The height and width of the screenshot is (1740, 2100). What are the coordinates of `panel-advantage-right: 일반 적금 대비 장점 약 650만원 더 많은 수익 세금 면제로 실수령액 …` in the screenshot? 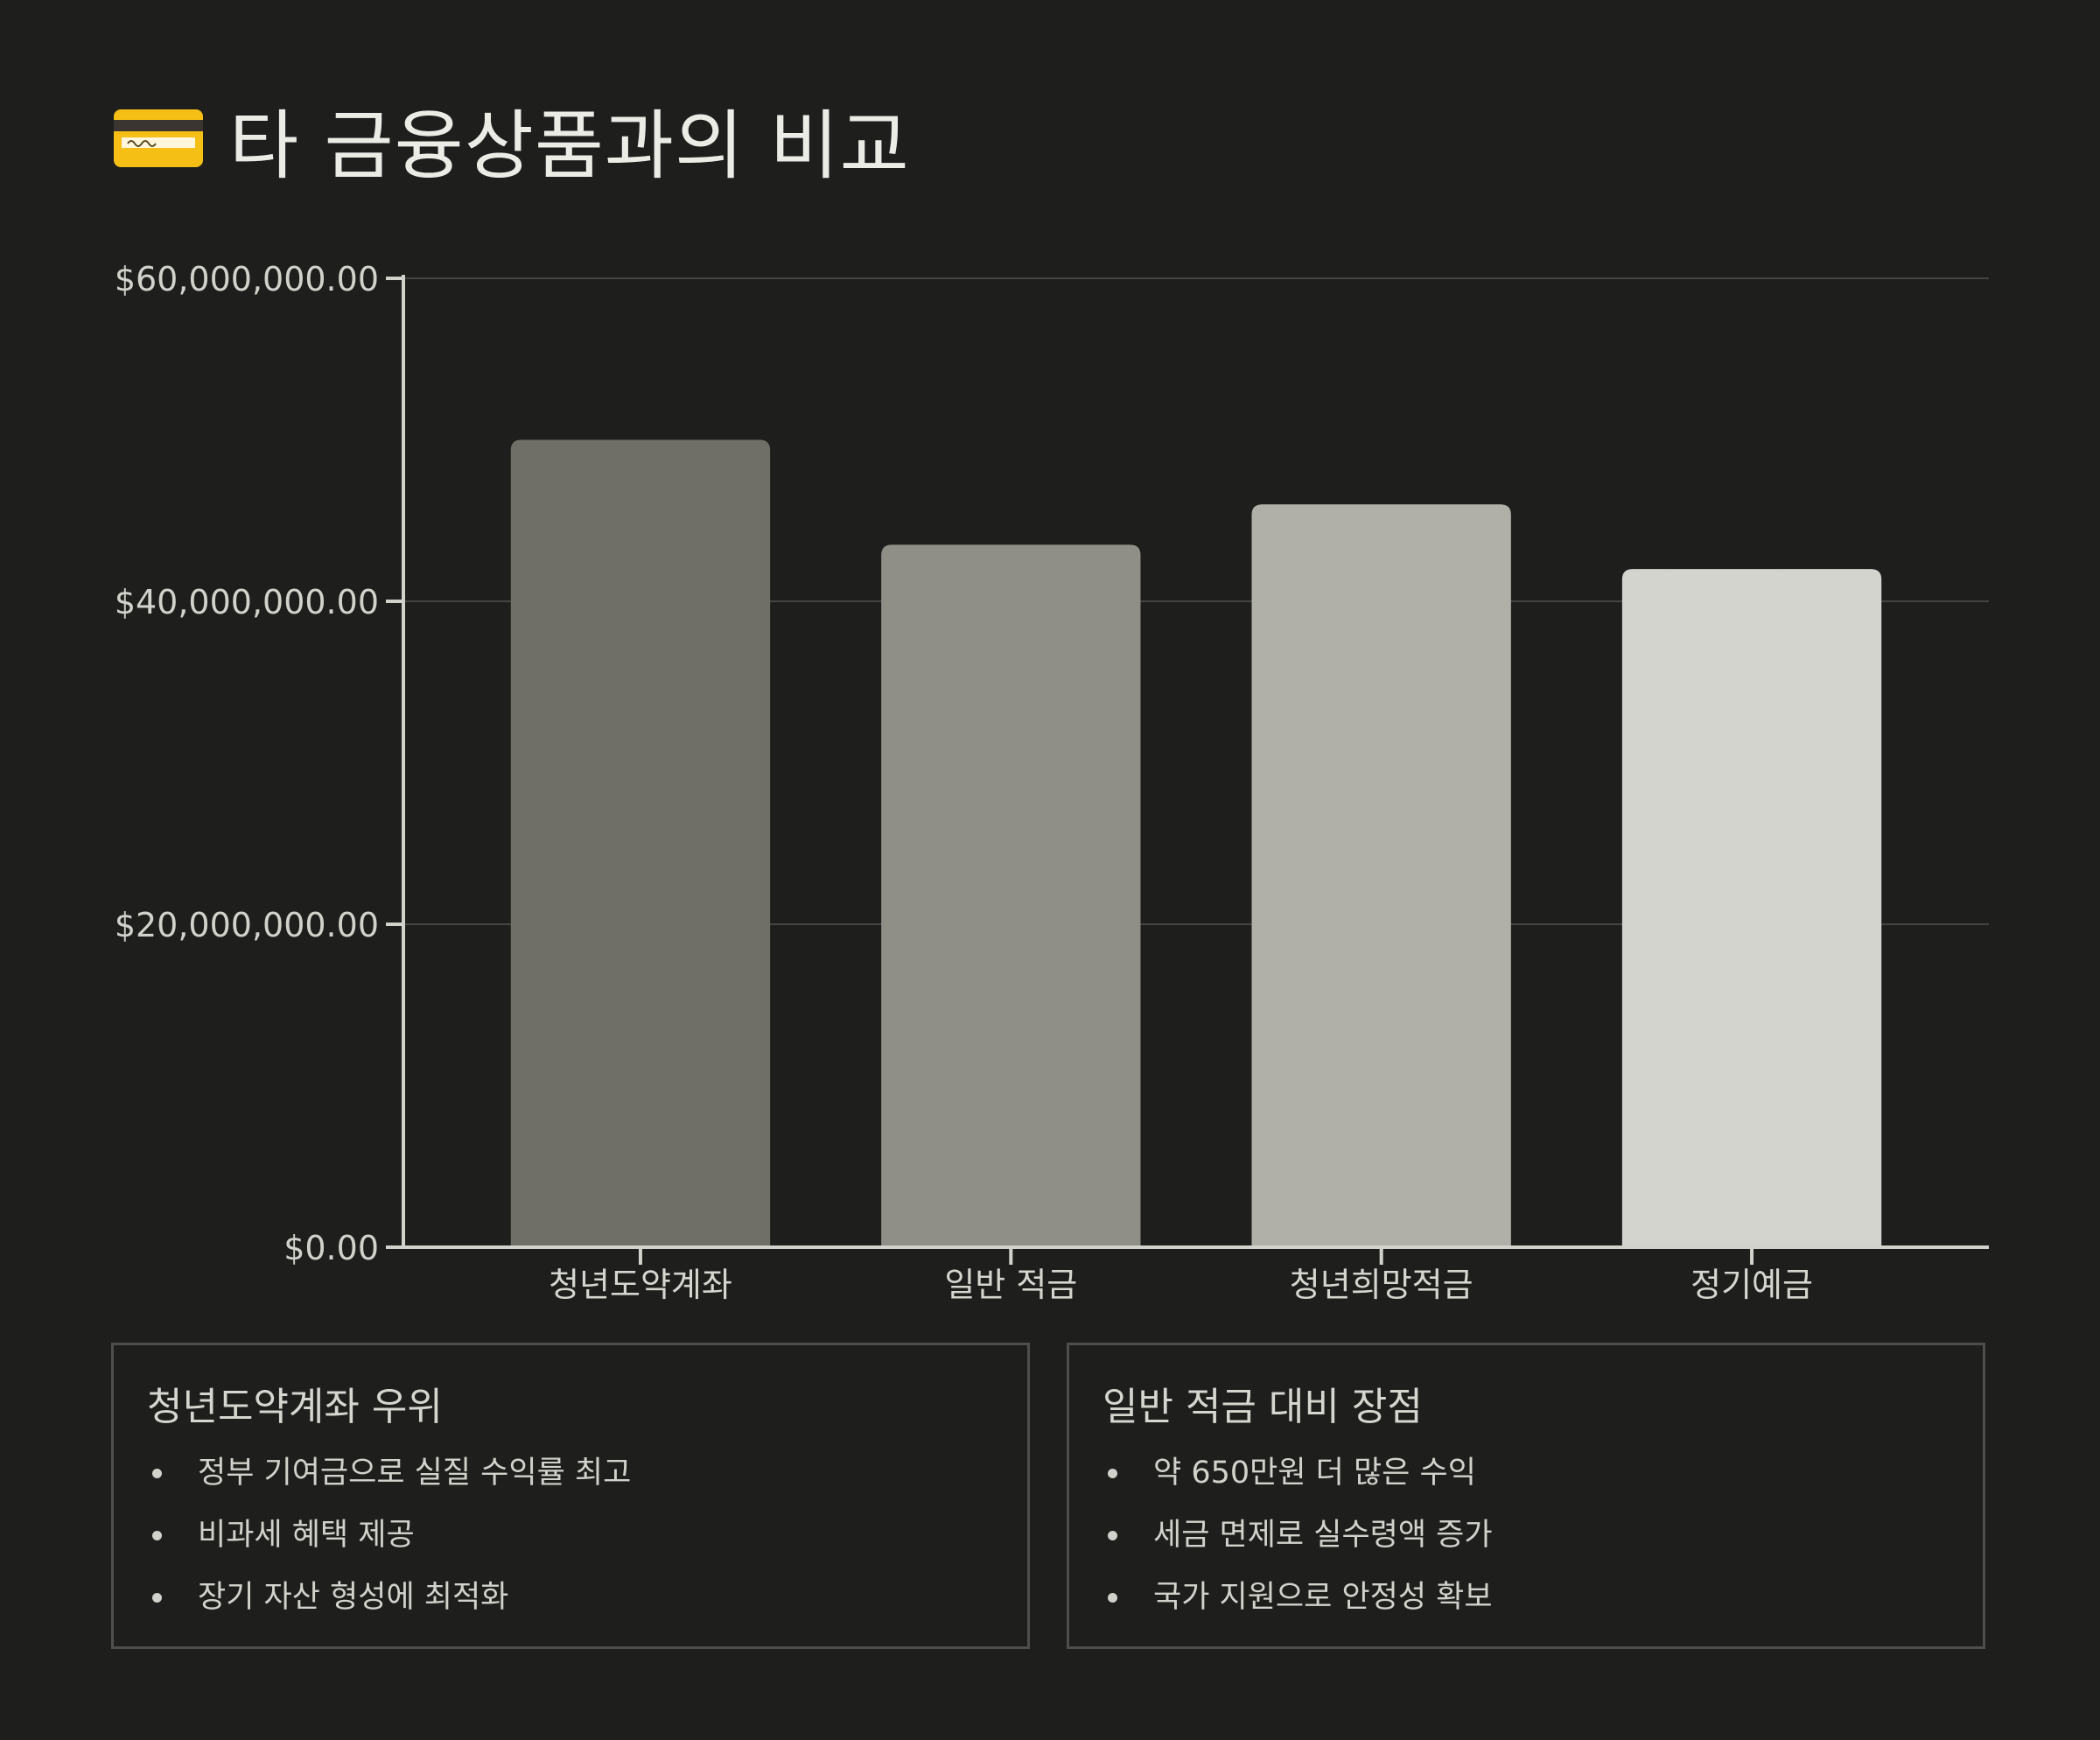 It's located at (1526, 1496).